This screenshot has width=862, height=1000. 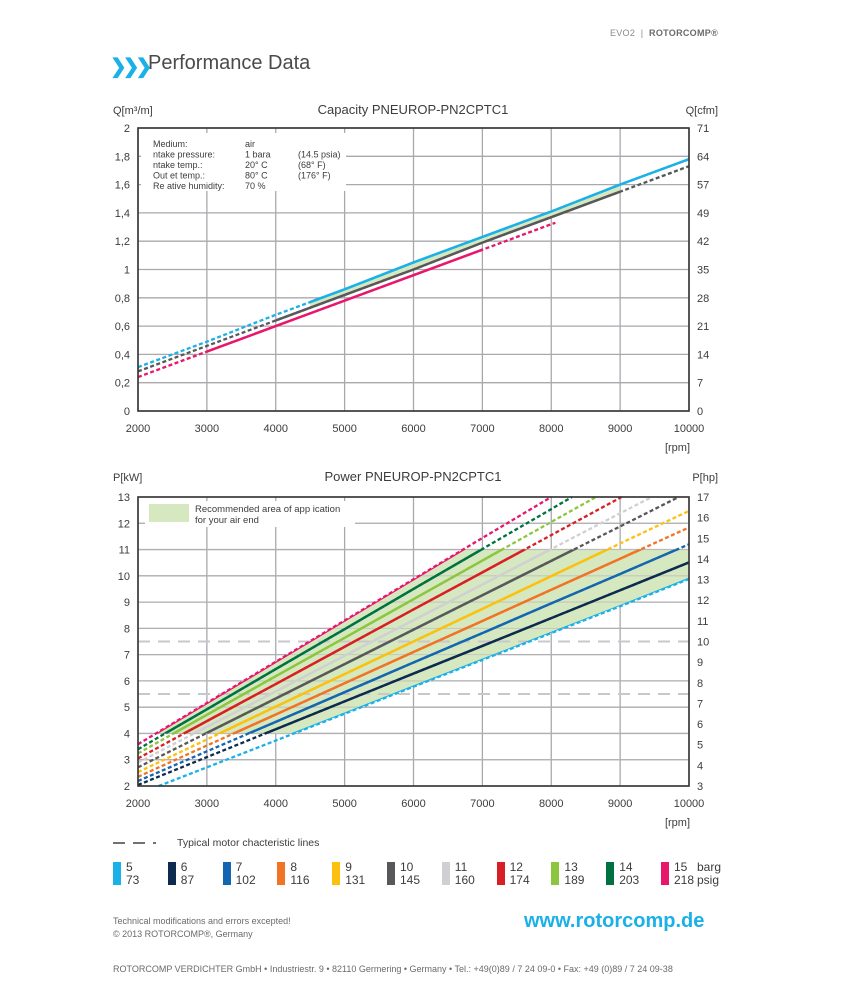 What do you see at coordinates (703, 186) in the screenshot?
I see `capacity-y-right-tick: 57` at bounding box center [703, 186].